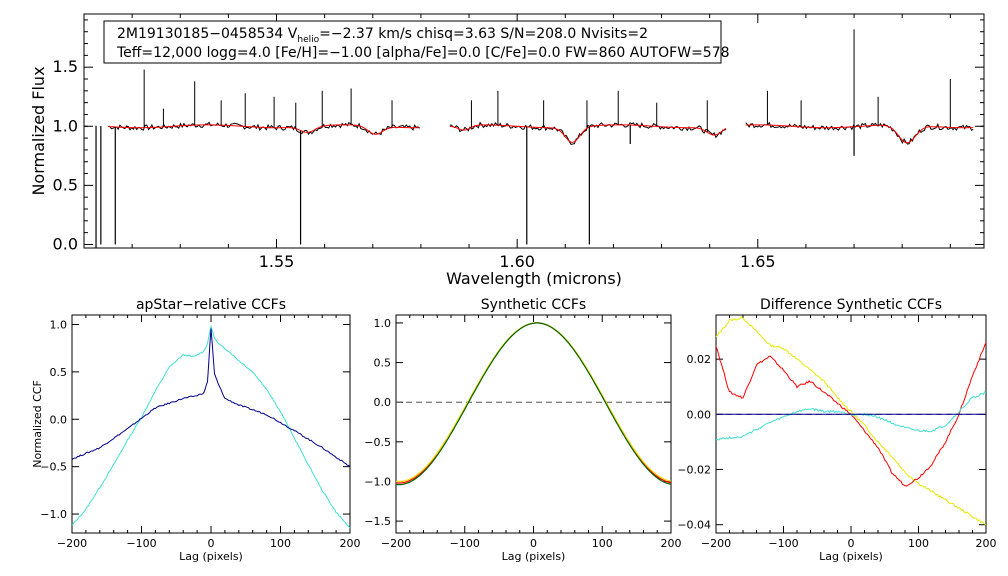  Describe the element at coordinates (59, 419) in the screenshot. I see `apstar-y-tick-label: 0.0` at that location.